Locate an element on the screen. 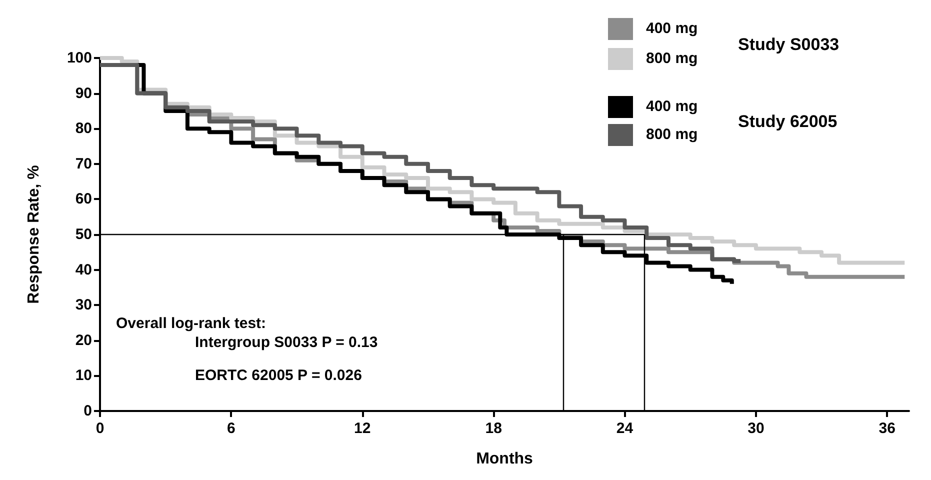 The height and width of the screenshot is (480, 931). annotation: EORTC 62005 P = 0.026 is located at coordinates (278, 375).